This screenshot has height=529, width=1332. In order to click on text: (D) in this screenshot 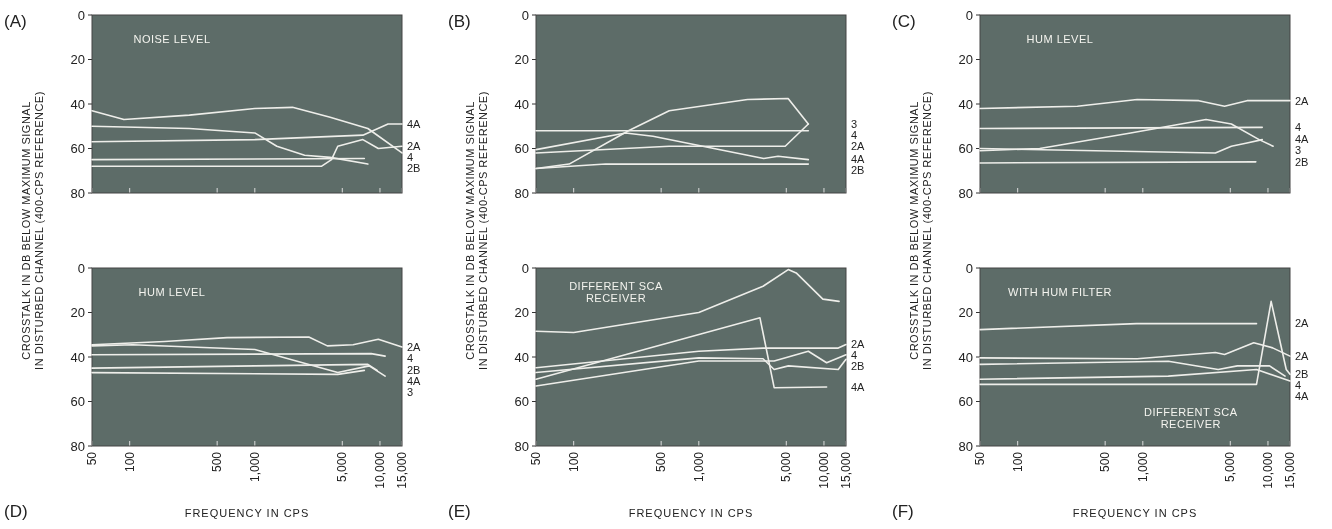, I will do `click(16, 511)`.